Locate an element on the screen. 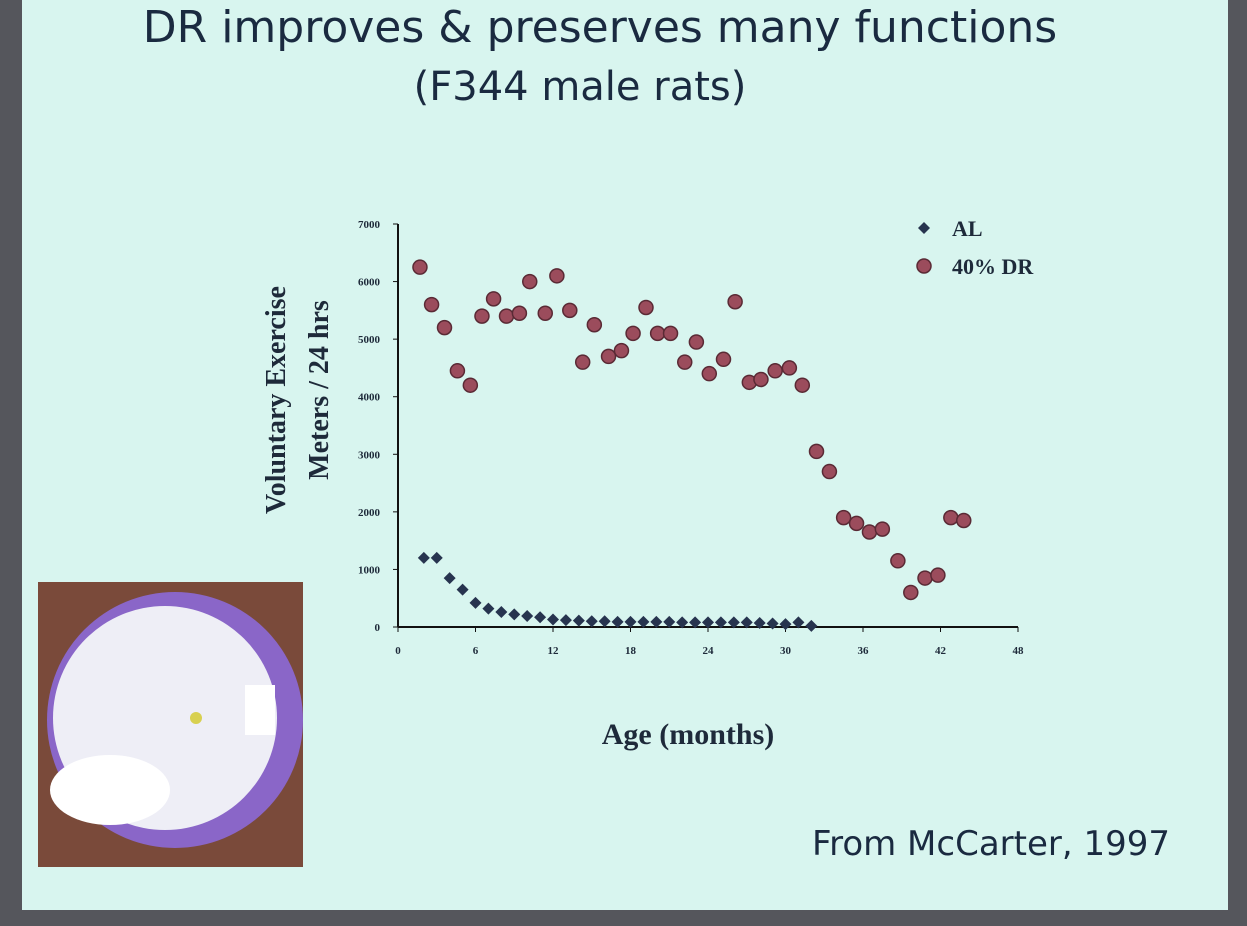  source-note: From McCarter, 1997 is located at coordinates (991, 844).